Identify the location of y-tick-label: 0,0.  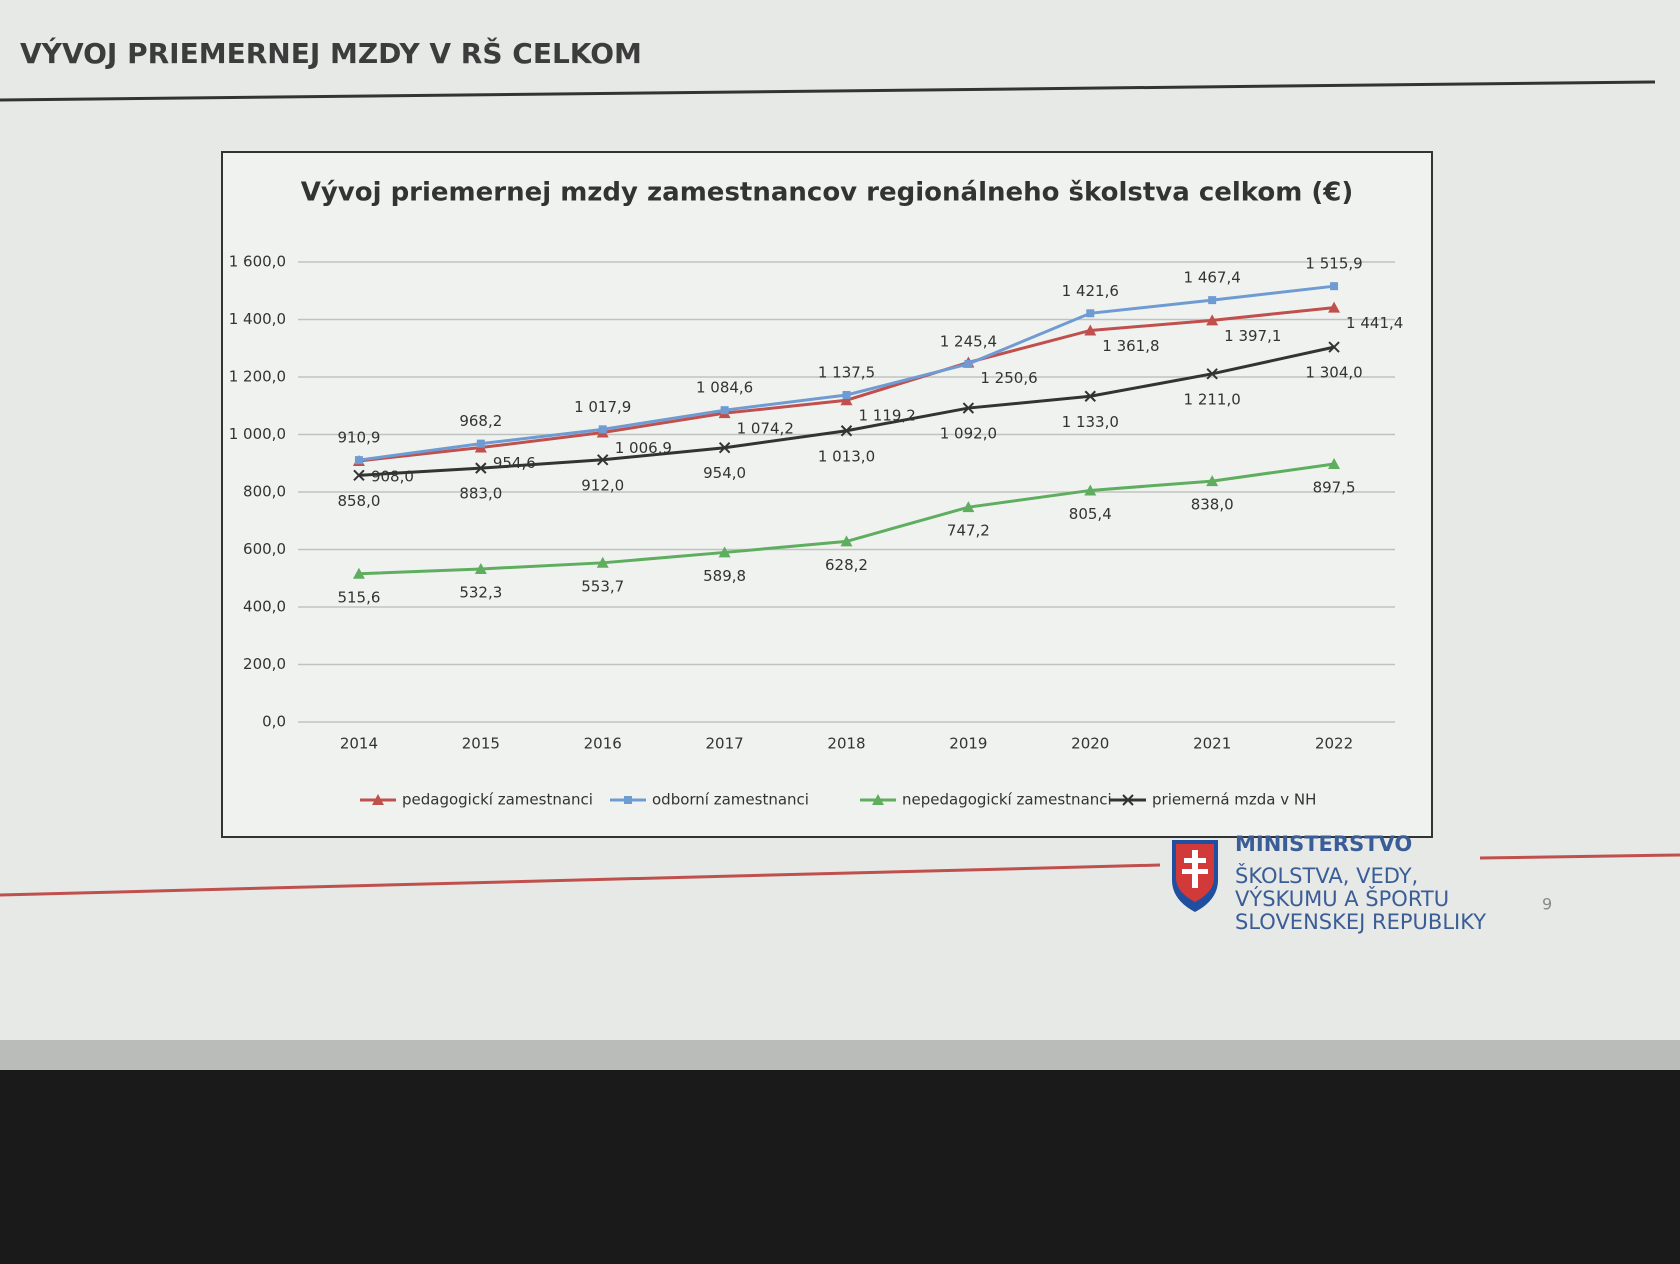
(274, 722).